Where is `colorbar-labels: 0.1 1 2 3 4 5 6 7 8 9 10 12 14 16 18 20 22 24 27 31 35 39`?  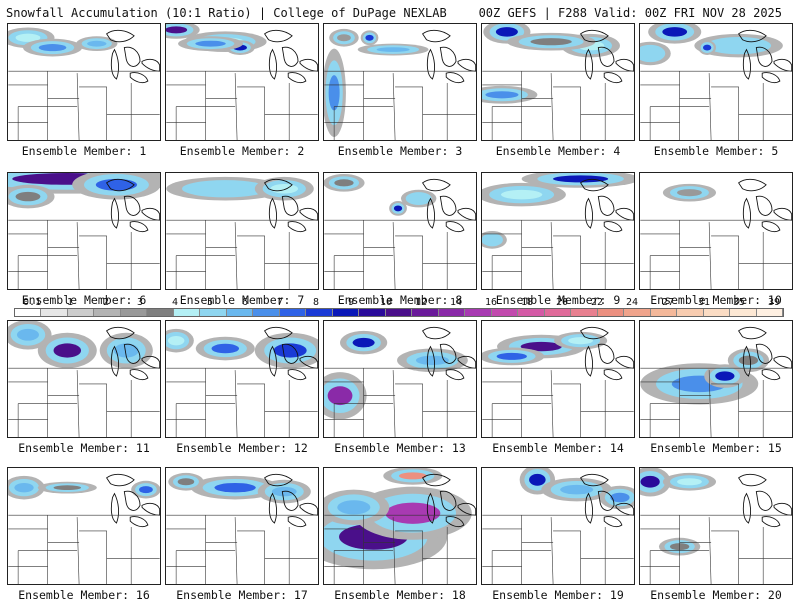 colorbar-labels: 0.1 1 2 3 4 5 6 7 8 9 10 12 14 16 18 20 22 24 27 31 35 39 is located at coordinates (399, 302).